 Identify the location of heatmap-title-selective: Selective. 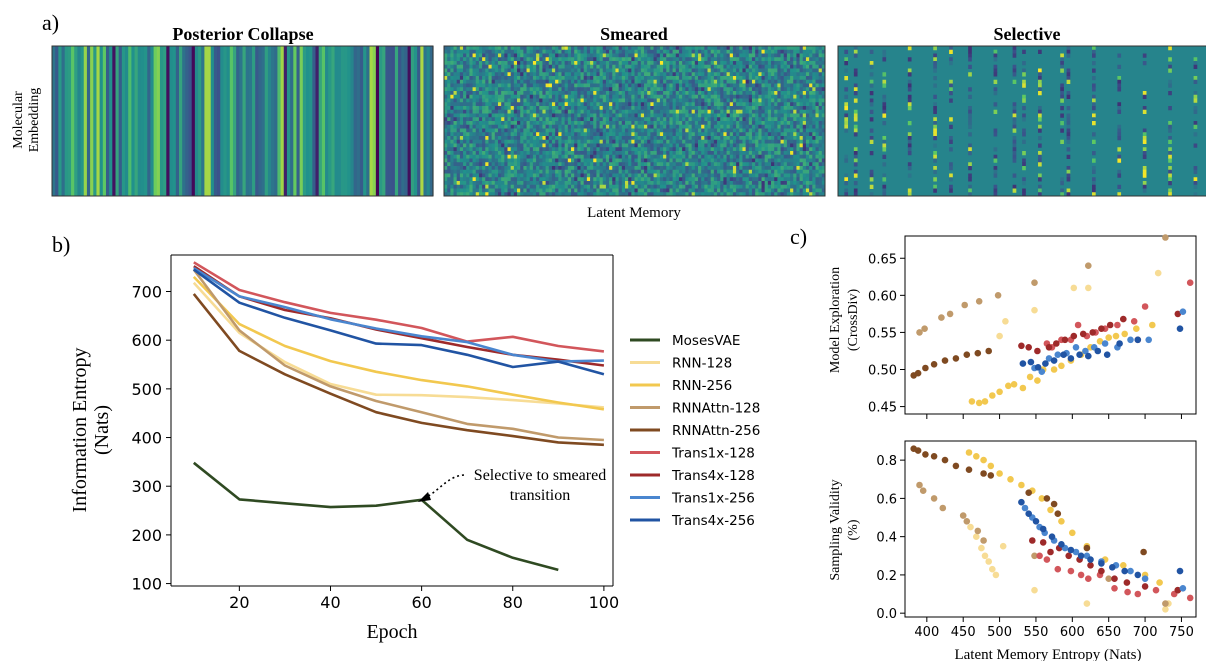
(1027, 34).